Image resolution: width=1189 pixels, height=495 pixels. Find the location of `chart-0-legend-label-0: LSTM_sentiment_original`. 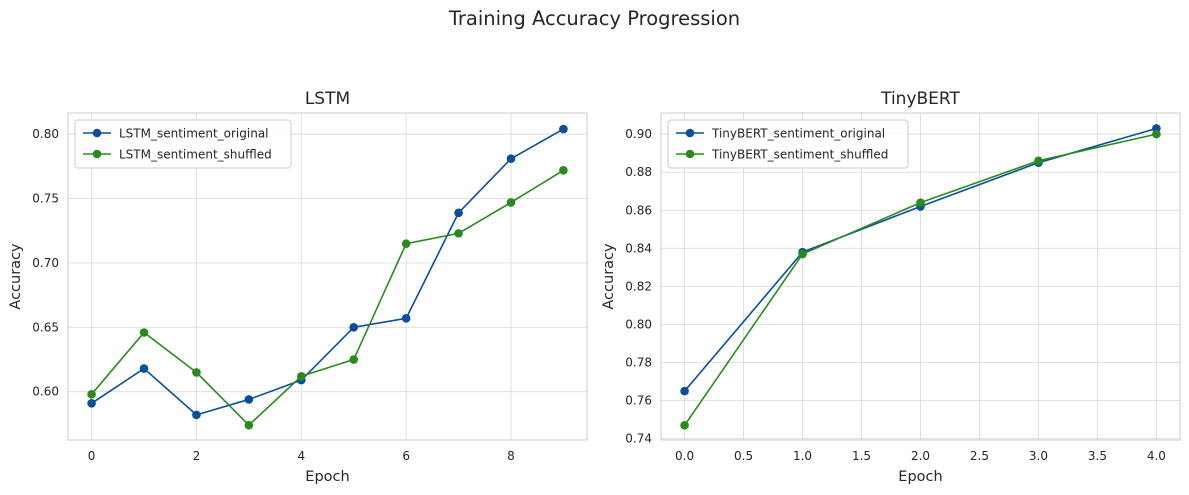

chart-0-legend-label-0: LSTM_sentiment_original is located at coordinates (194, 134).